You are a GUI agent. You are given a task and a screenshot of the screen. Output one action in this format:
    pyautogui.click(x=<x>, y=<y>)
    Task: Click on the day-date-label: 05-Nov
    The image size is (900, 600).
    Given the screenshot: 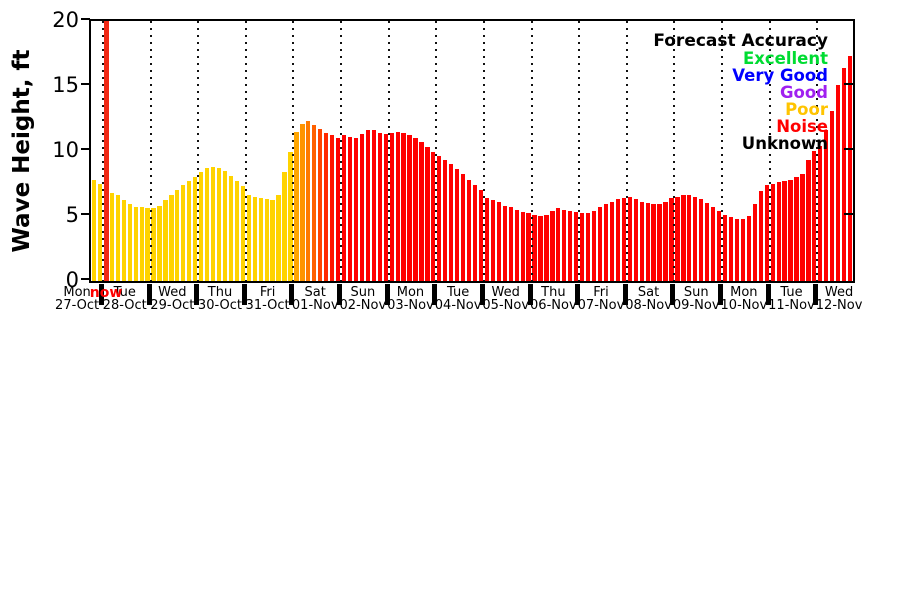 What is the action you would take?
    pyautogui.click(x=506, y=305)
    